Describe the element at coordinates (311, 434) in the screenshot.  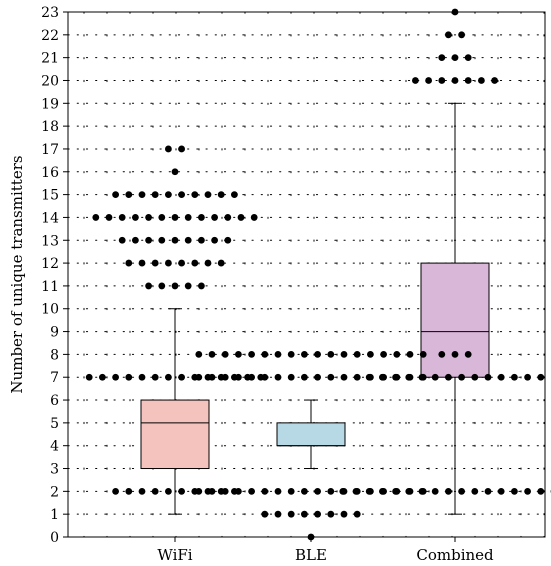
I see `box-ble` at that location.